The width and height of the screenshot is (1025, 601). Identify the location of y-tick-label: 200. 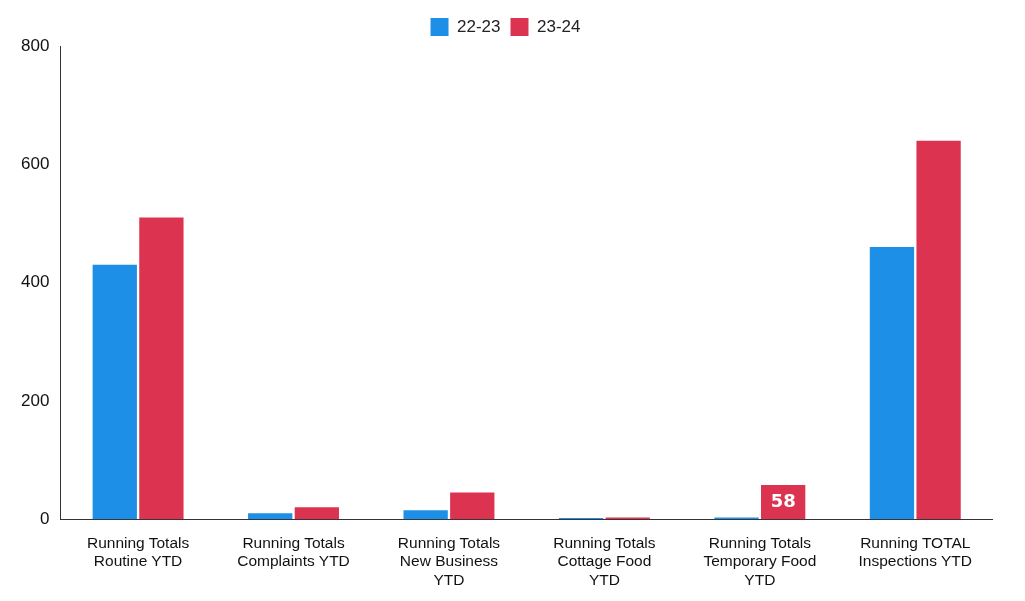
(35, 400).